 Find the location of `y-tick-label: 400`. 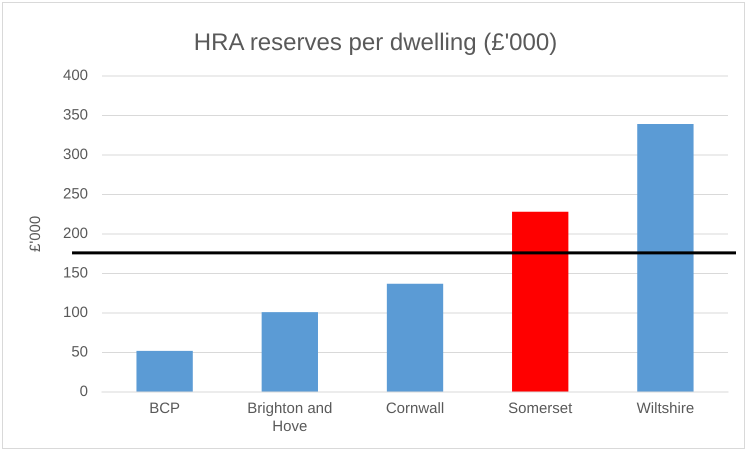

y-tick-label: 400 is located at coordinates (75, 75).